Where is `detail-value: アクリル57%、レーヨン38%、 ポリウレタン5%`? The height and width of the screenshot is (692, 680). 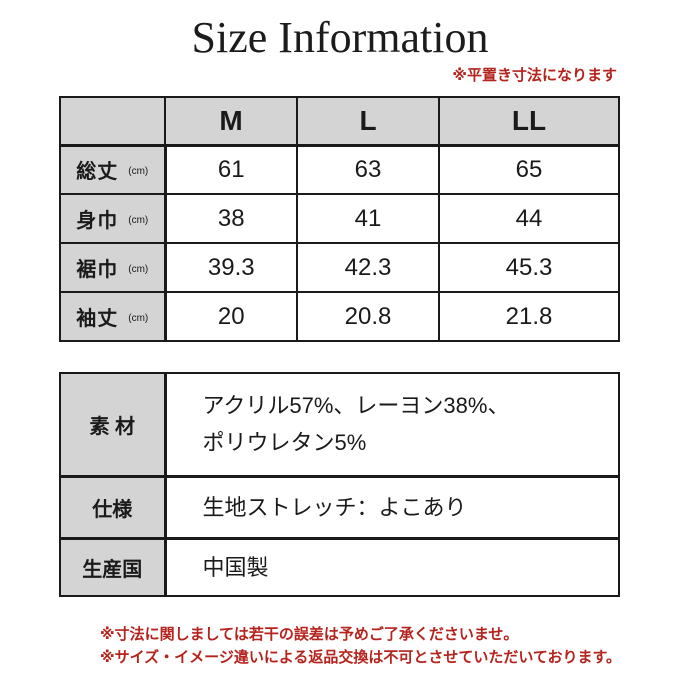
detail-value: アクリル57%、レーヨン38%、 ポリウレタン5% is located at coordinates (392, 425).